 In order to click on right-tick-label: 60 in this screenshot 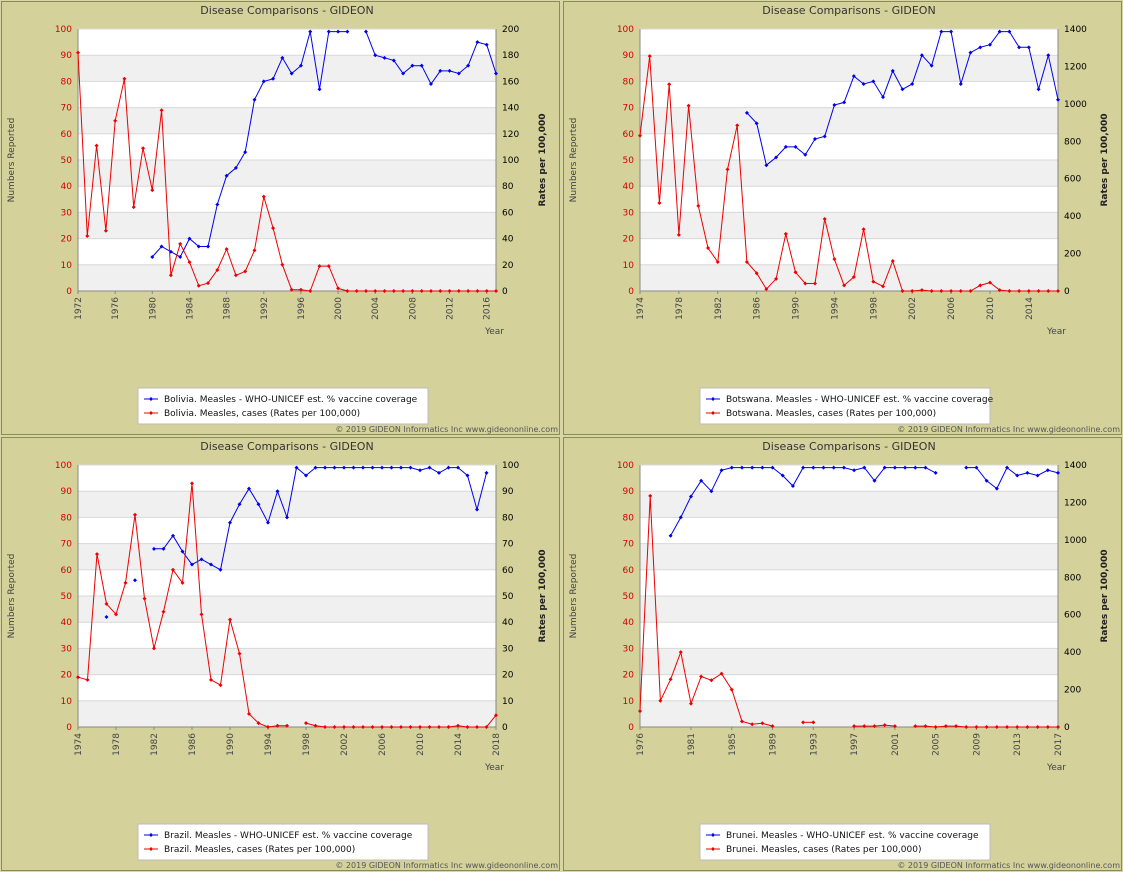, I will do `click(508, 571)`.